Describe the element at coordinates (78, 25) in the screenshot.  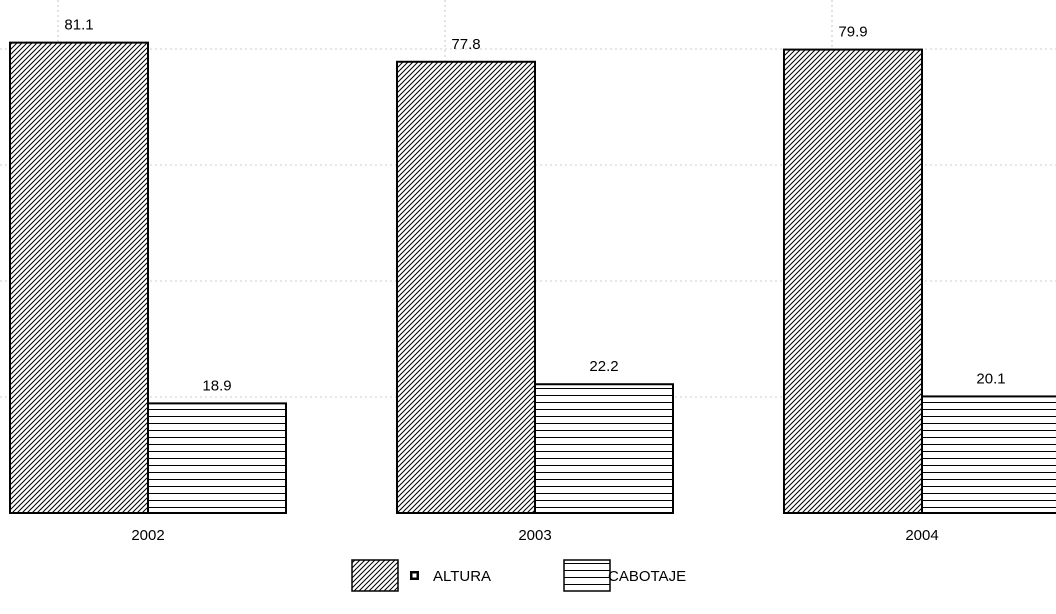
I see `data-label-altura-2002: 81.1` at that location.